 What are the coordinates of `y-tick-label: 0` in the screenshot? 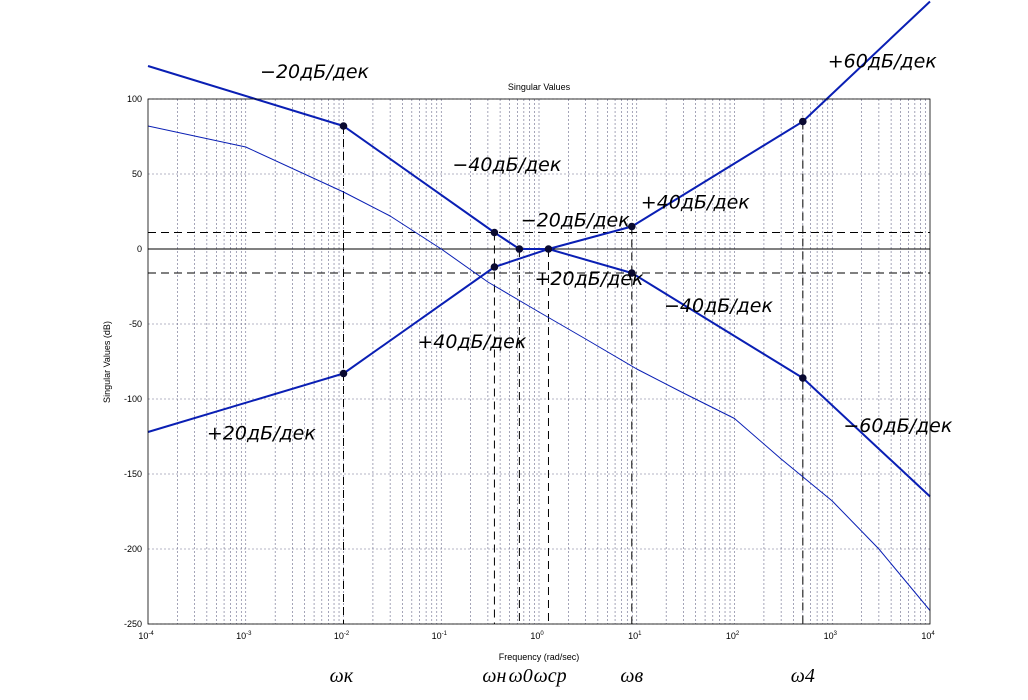 It's located at (139, 249).